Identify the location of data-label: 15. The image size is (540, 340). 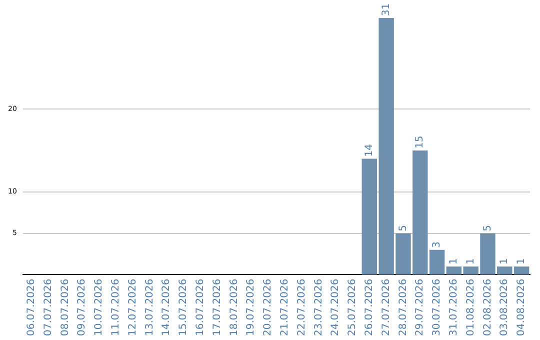
(420, 142).